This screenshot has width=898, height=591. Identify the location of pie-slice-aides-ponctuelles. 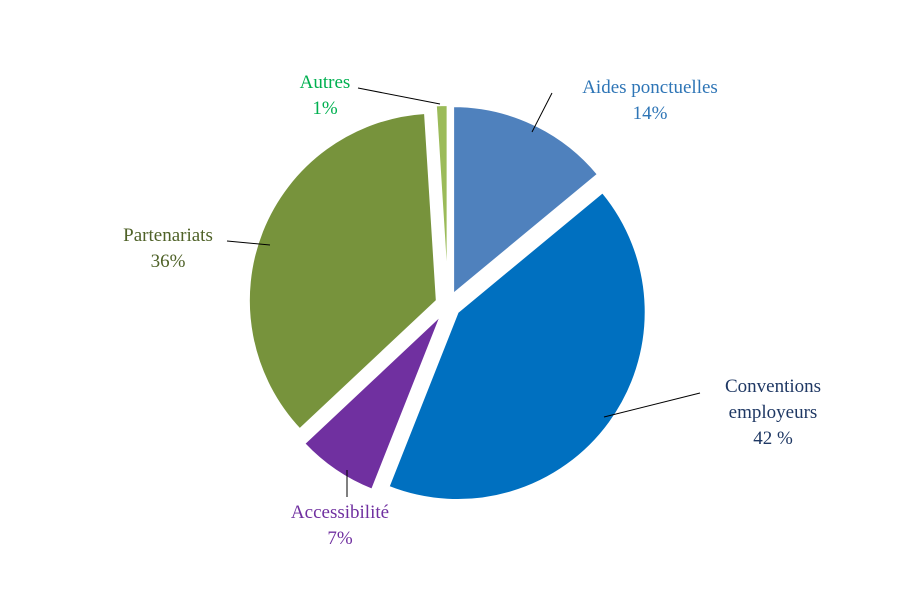
(526, 201).